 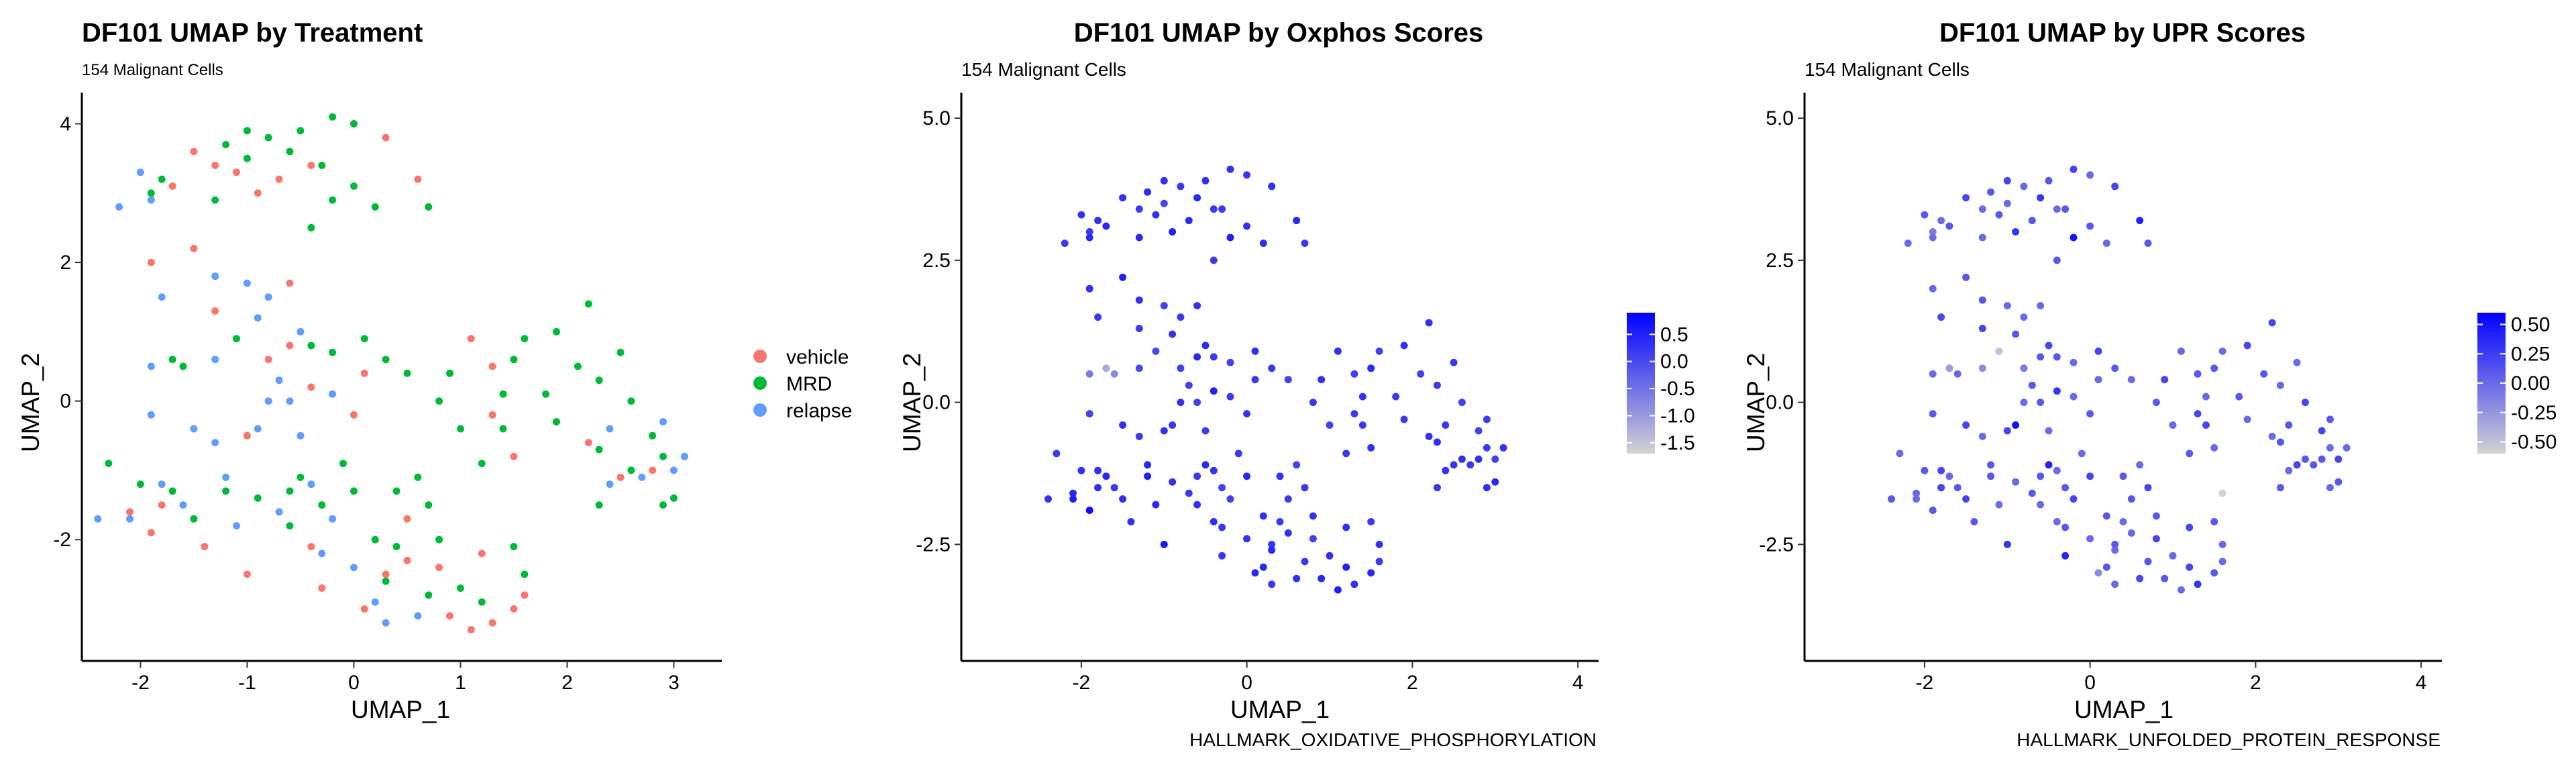 What do you see at coordinates (65, 124) in the screenshot?
I see `y-tick-label: 4` at bounding box center [65, 124].